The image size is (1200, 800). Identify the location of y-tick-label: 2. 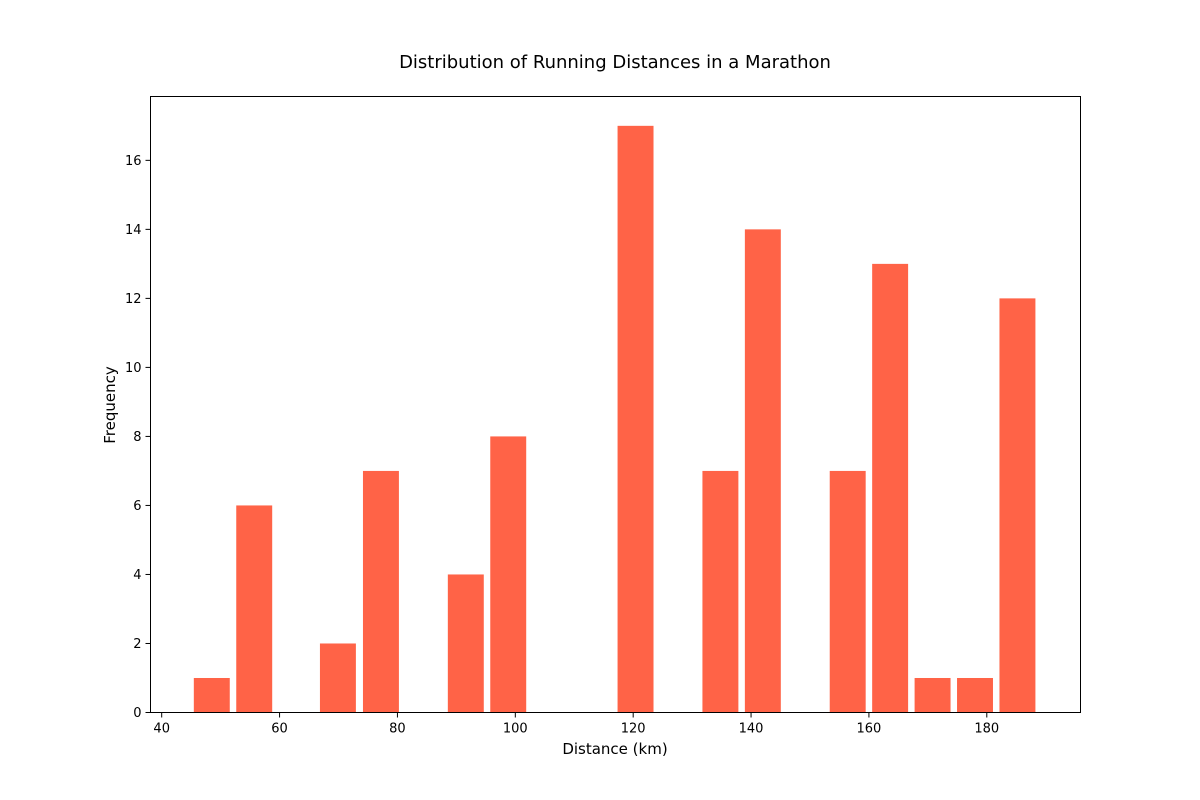
(137, 644).